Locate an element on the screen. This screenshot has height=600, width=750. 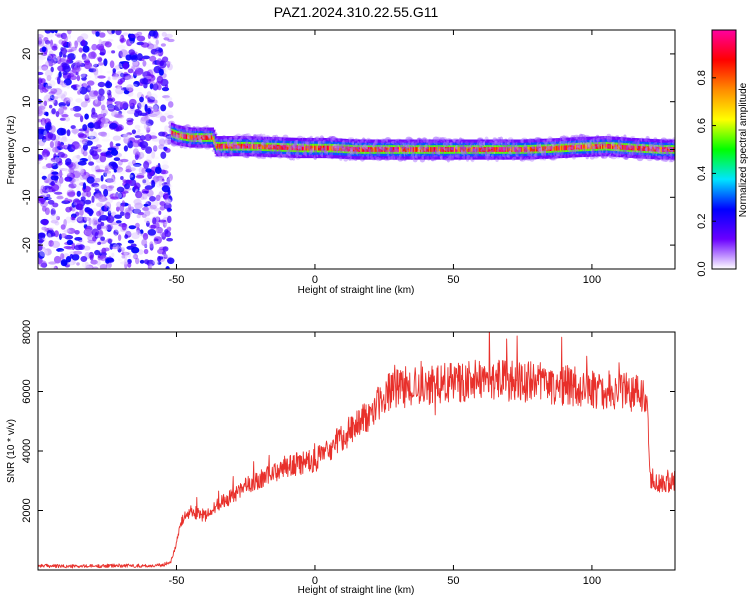
y-tick-label: -20 is located at coordinates (27, 245).